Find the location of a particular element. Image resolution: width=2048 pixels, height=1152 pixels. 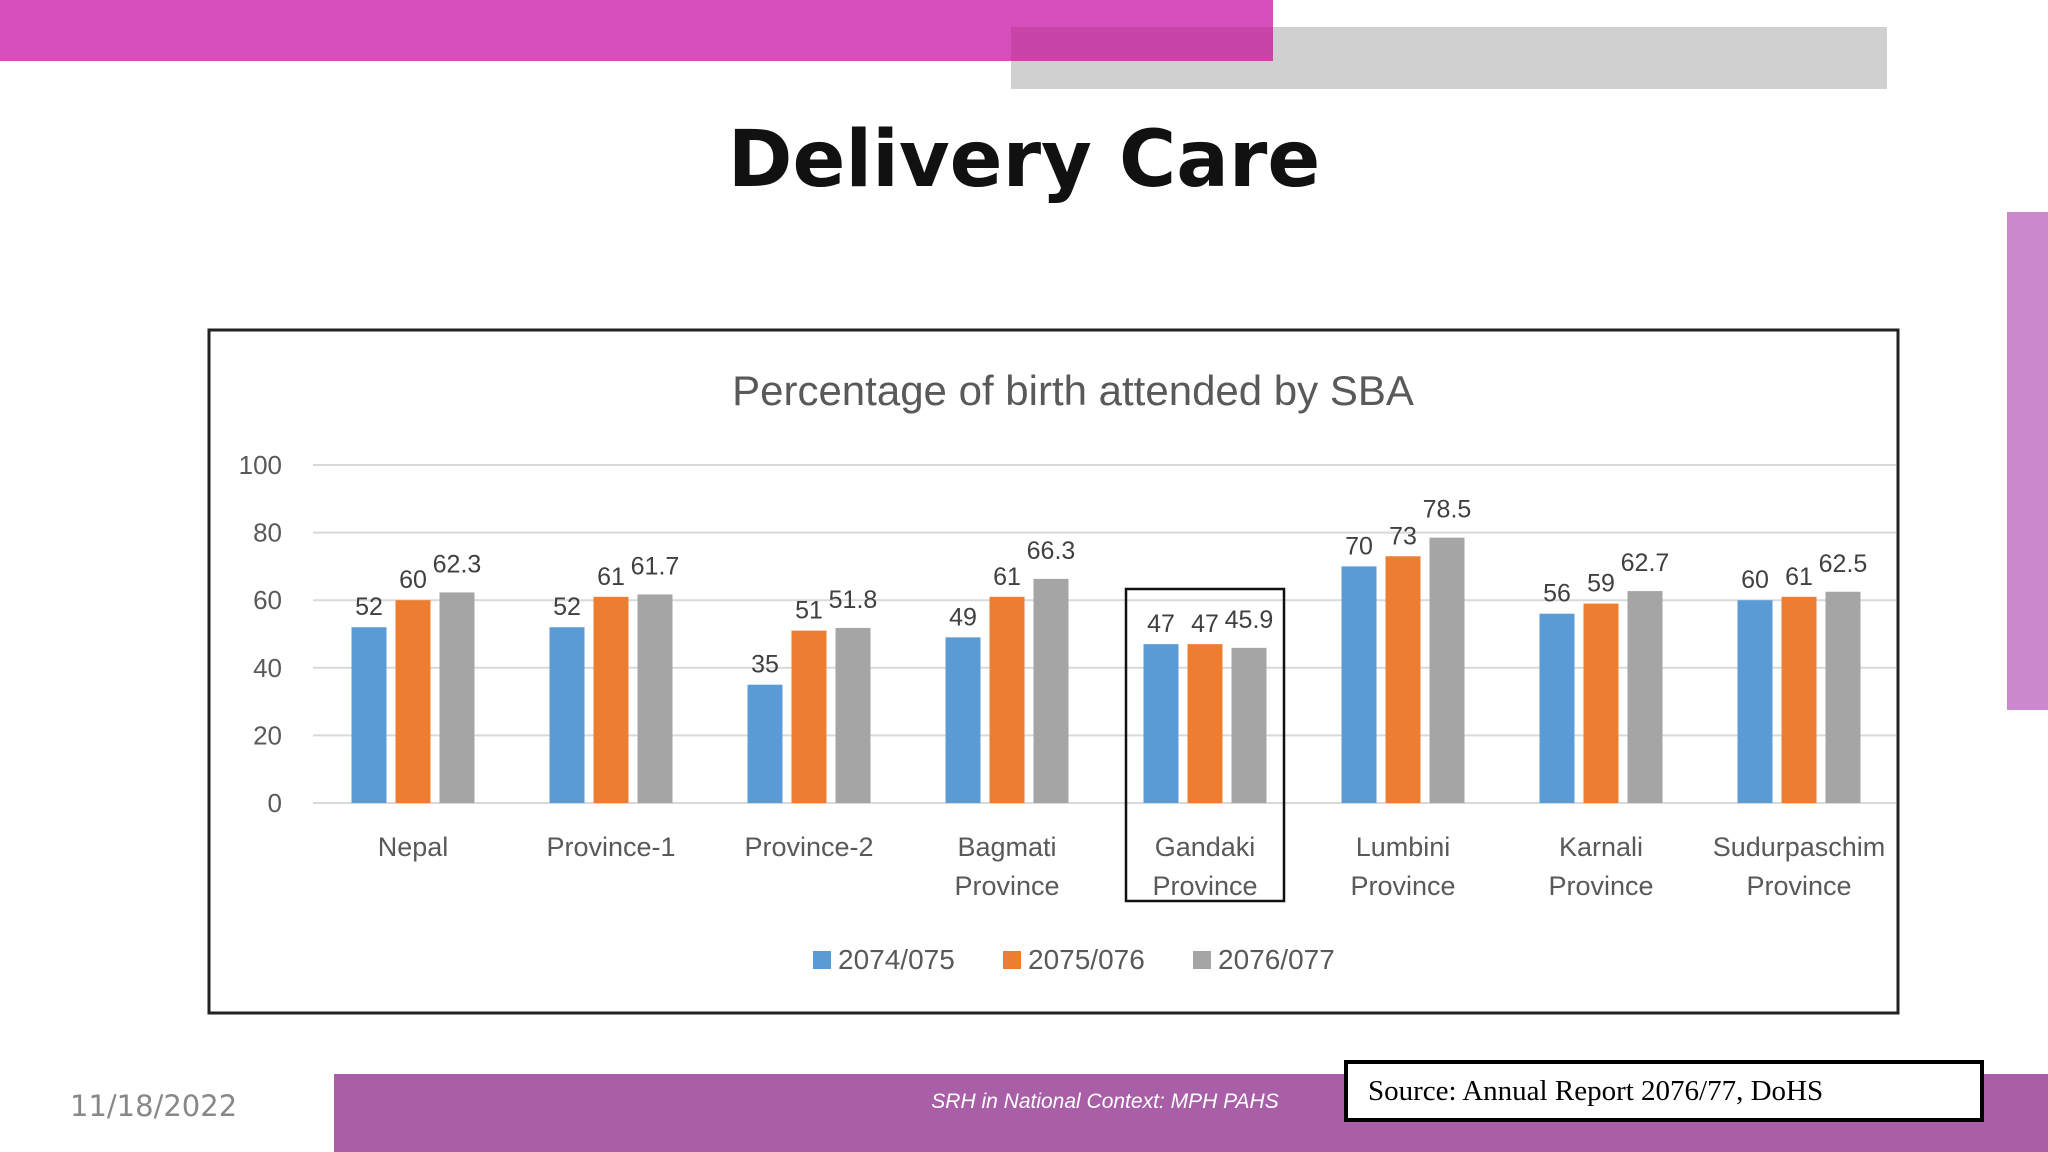

data-label: 78.5 is located at coordinates (1447, 510).